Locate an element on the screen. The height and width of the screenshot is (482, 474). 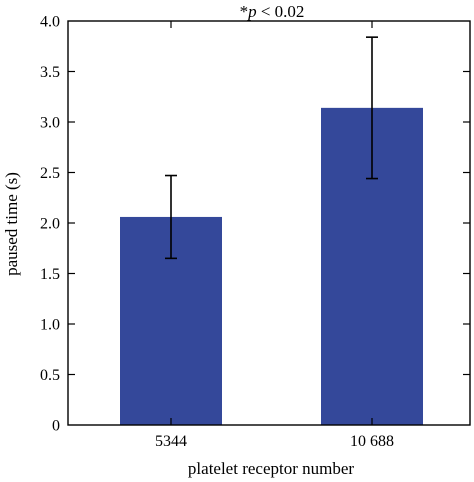
annotation-threshold: < 0.02 is located at coordinates (281, 11).